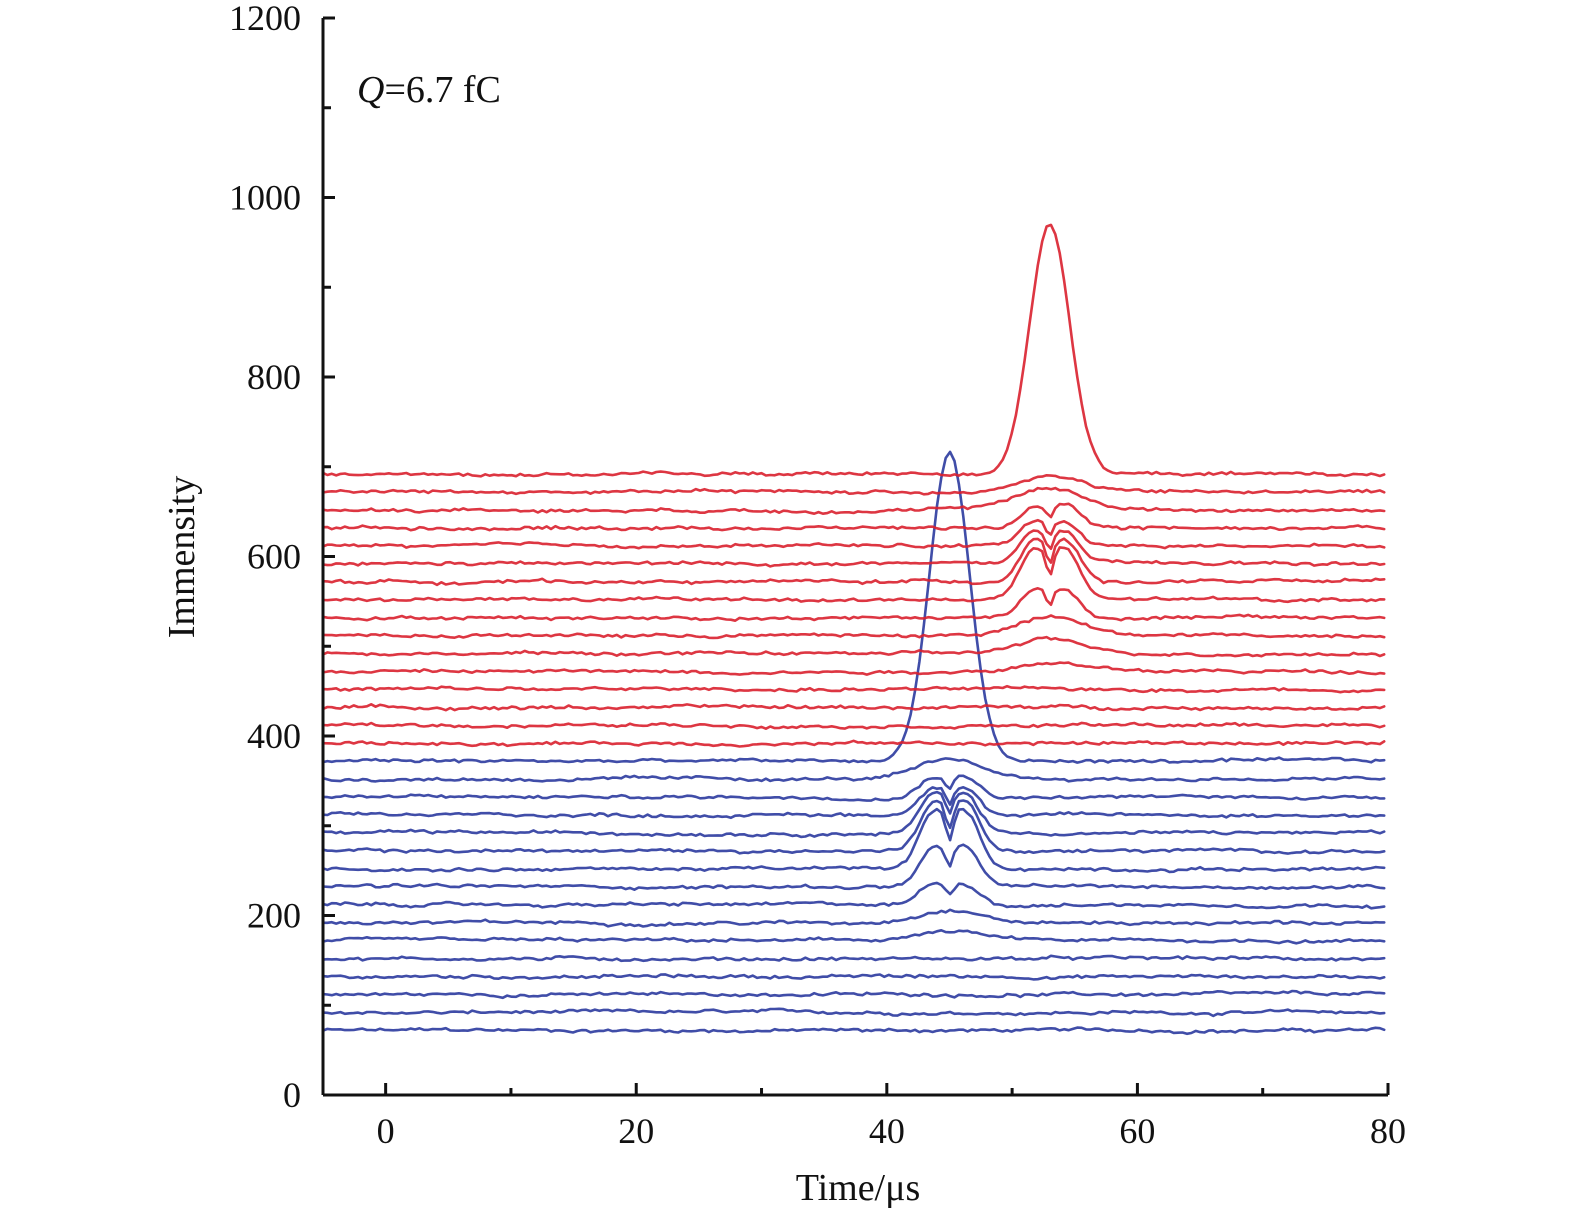 Image resolution: width=1575 pixels, height=1218 pixels. I want to click on x-ticks: 0 20 40 60 80, so click(891, 1117).